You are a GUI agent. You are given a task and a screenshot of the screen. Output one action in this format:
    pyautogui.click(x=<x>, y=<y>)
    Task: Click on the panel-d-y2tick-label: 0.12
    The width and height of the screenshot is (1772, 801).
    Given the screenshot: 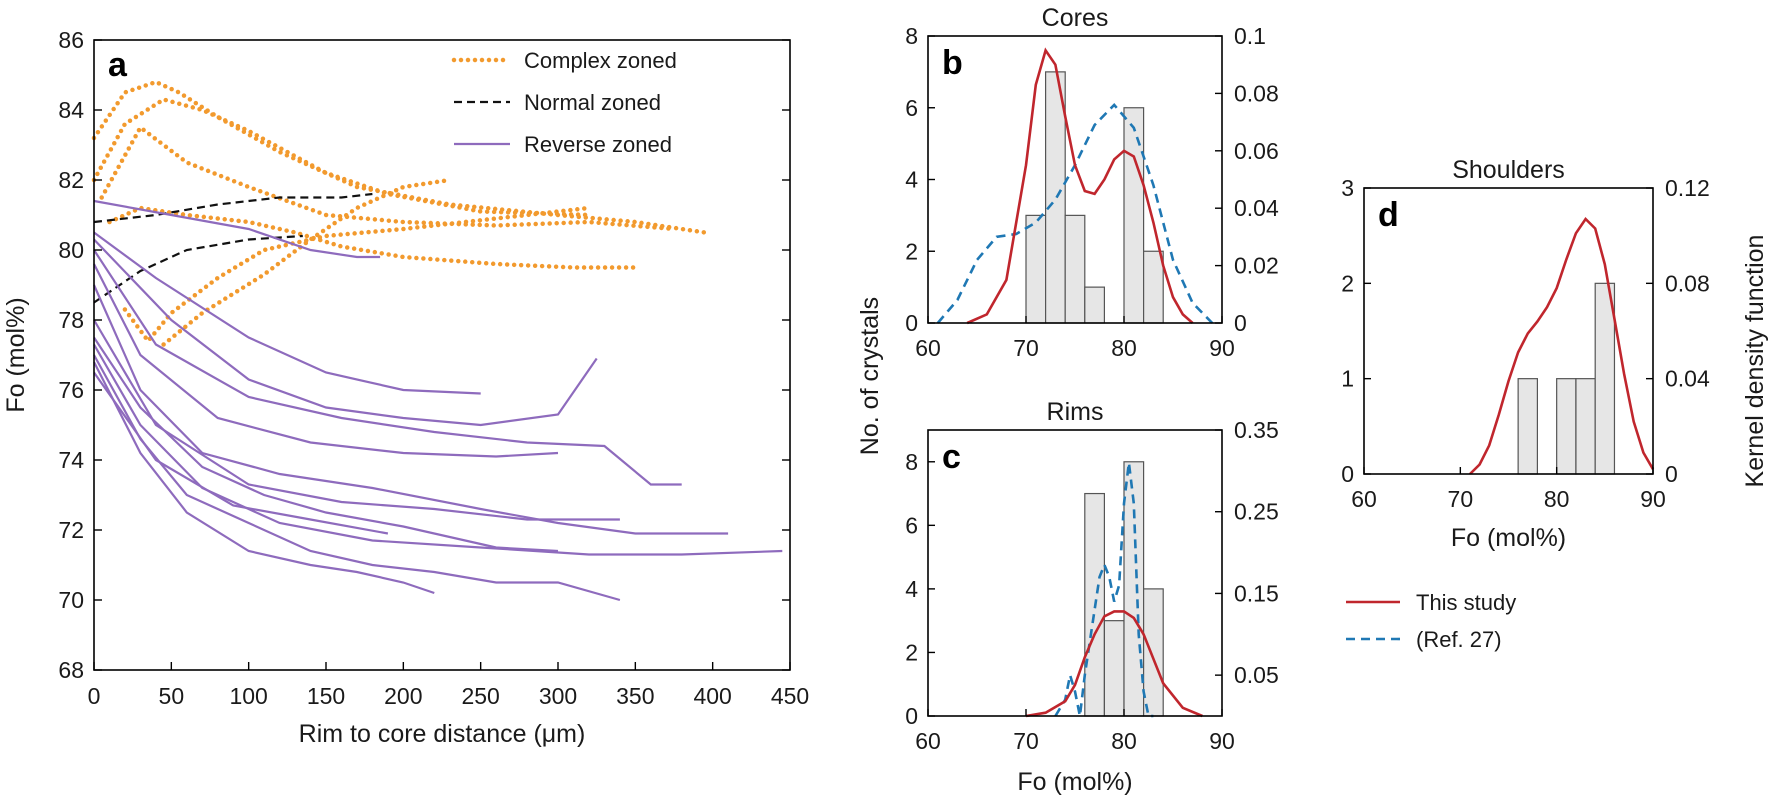 What is the action you would take?
    pyautogui.click(x=1687, y=188)
    